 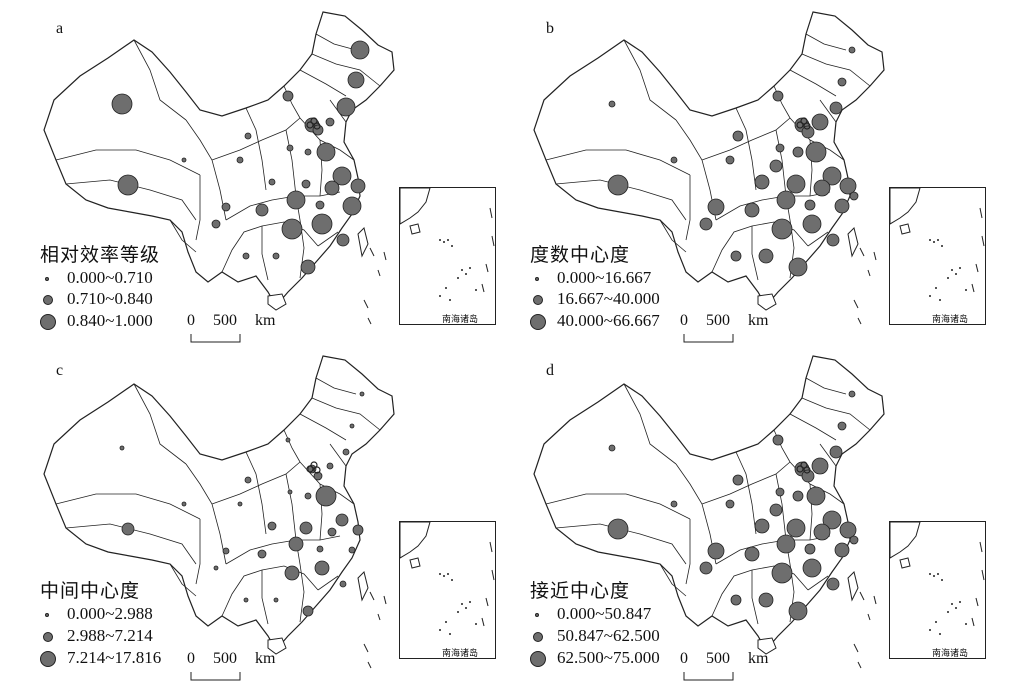 I want to click on inset-hainan, so click(x=415, y=229).